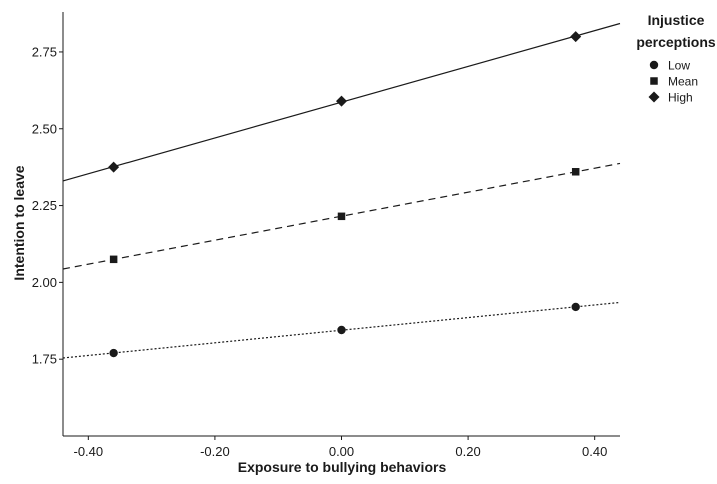  What do you see at coordinates (676, 58) in the screenshot?
I see `legend: Injustice perceptions Low Mean High` at bounding box center [676, 58].